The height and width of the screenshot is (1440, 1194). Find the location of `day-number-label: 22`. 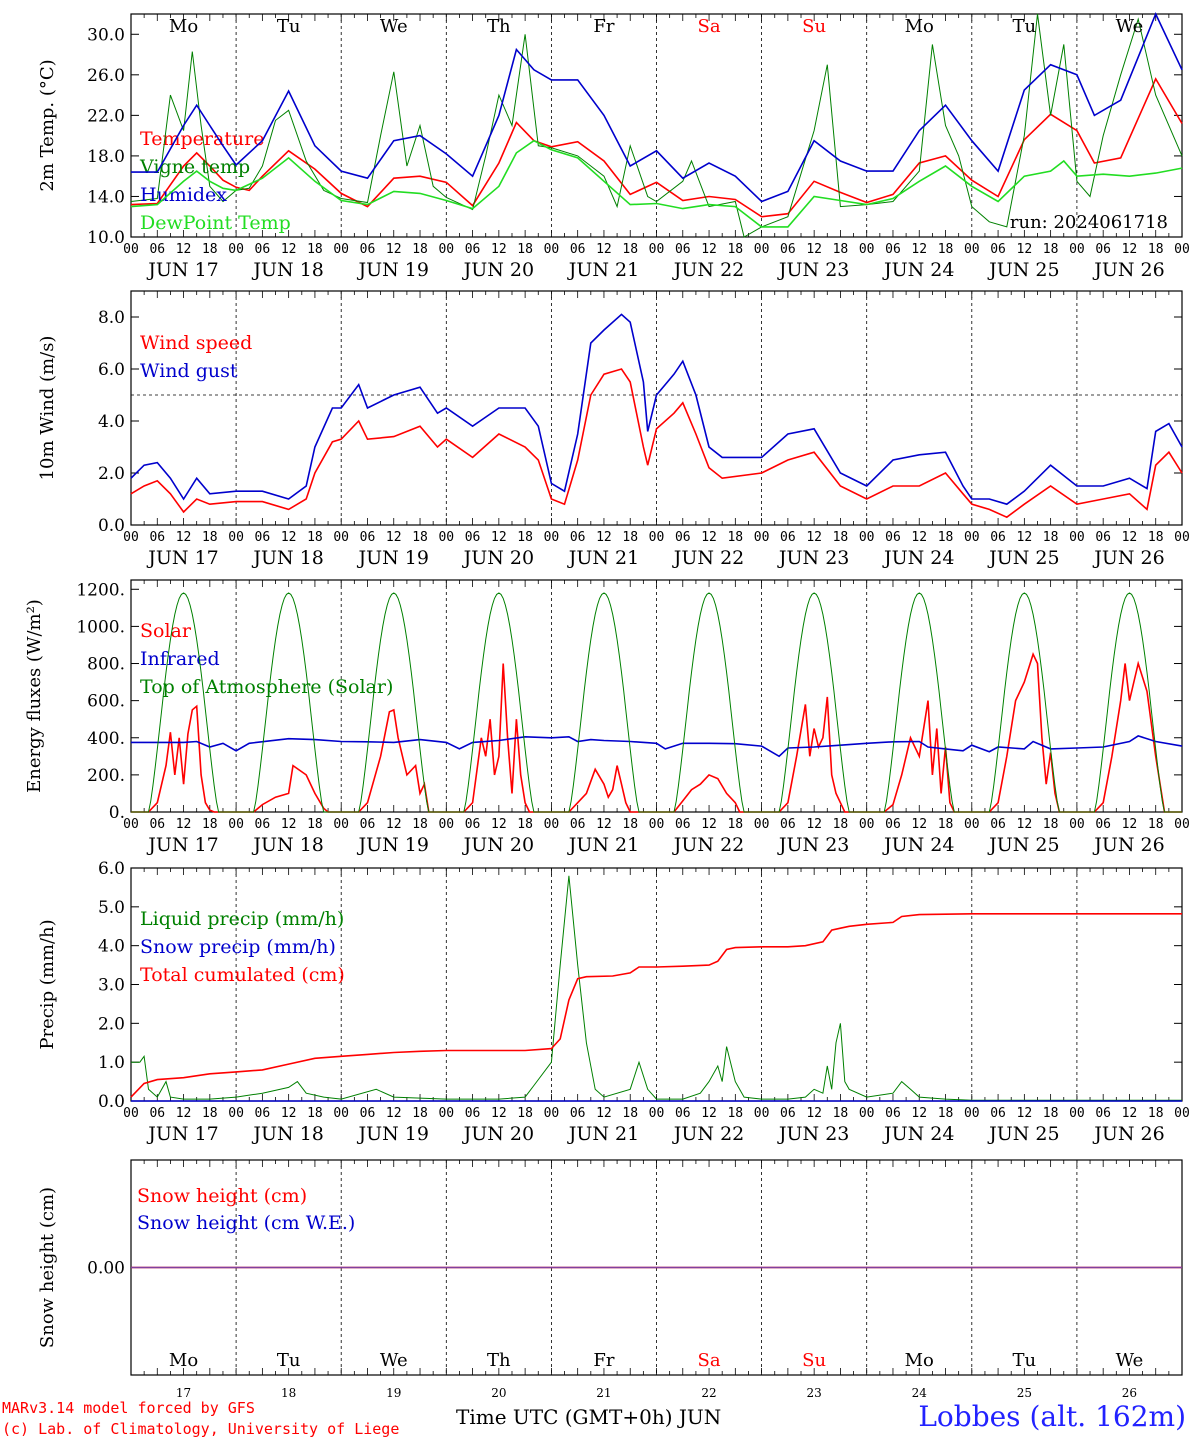

day-number-label: 22 is located at coordinates (708, 1393).